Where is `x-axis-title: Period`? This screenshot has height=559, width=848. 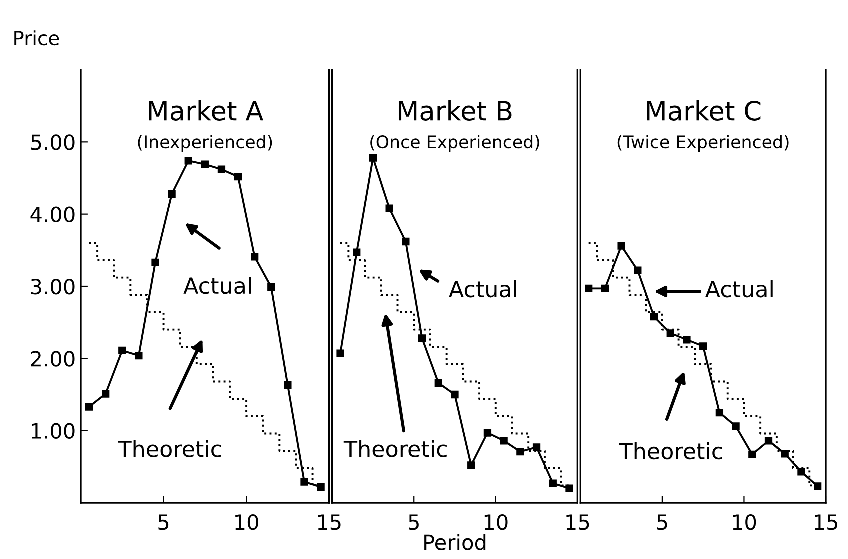 x-axis-title: Period is located at coordinates (455, 542).